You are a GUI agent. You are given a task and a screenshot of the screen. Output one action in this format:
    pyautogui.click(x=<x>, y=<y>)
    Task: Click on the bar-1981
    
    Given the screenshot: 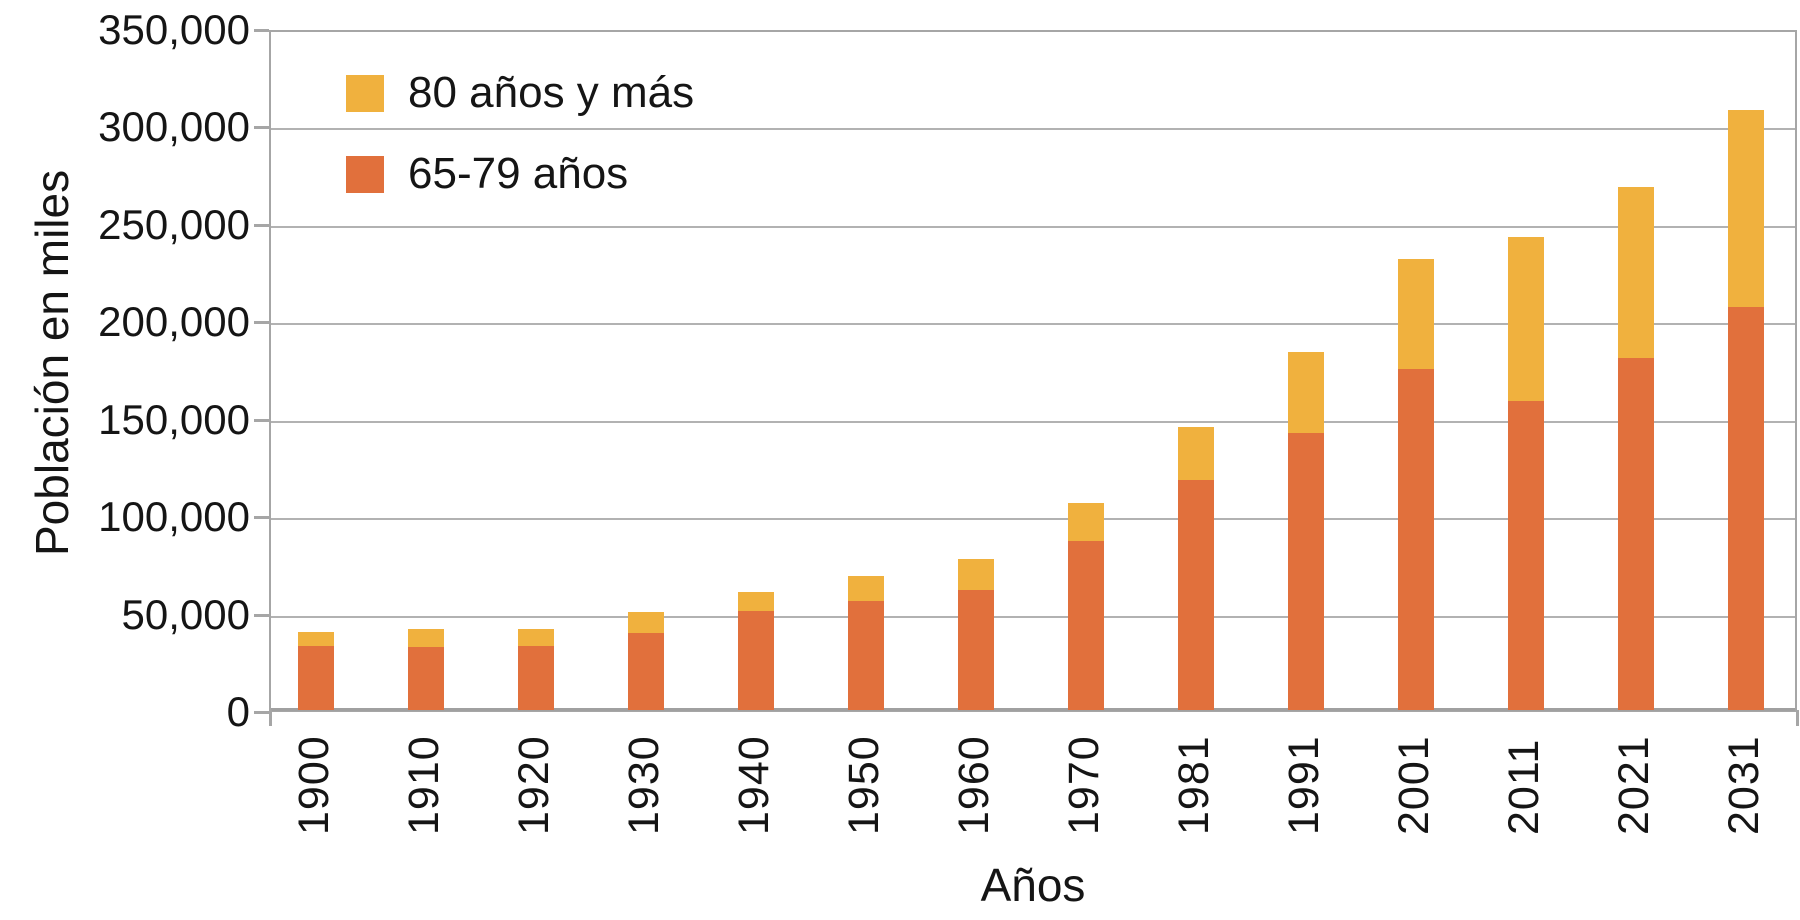 What is the action you would take?
    pyautogui.click(x=1195, y=568)
    